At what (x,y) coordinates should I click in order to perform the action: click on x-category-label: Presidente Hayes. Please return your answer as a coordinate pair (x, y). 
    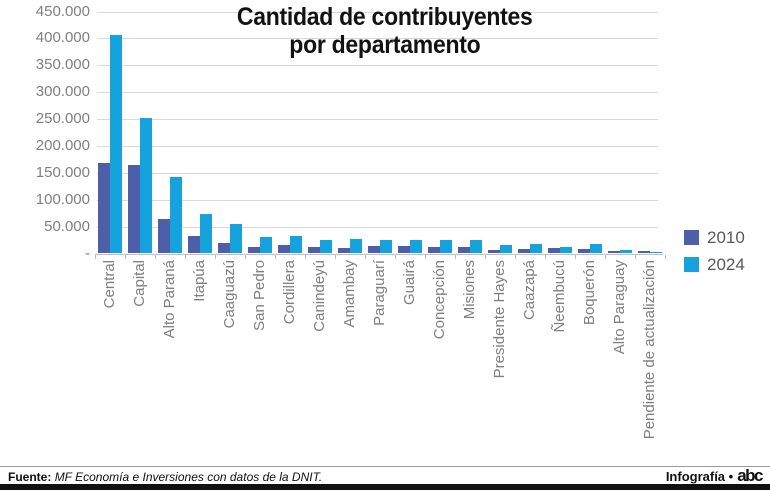
    Looking at the image, I should click on (499, 319).